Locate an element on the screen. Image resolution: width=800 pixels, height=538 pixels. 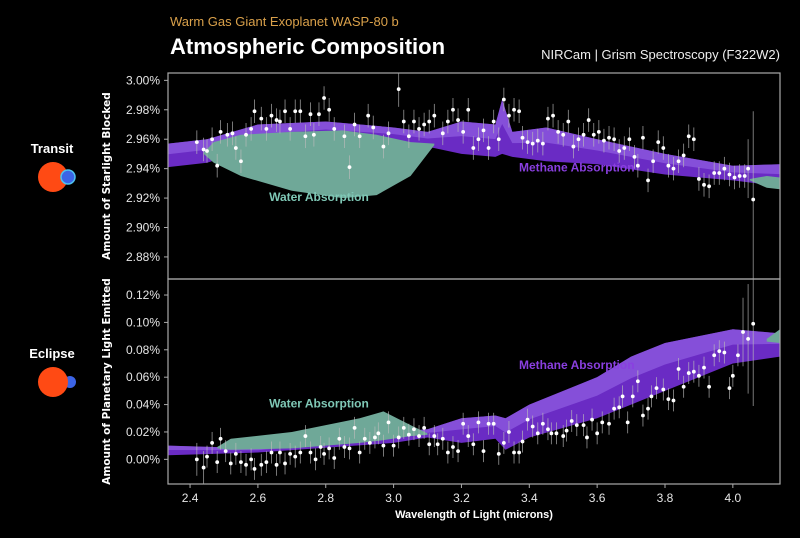
x-tick-label: 4.0 is located at coordinates (733, 498).